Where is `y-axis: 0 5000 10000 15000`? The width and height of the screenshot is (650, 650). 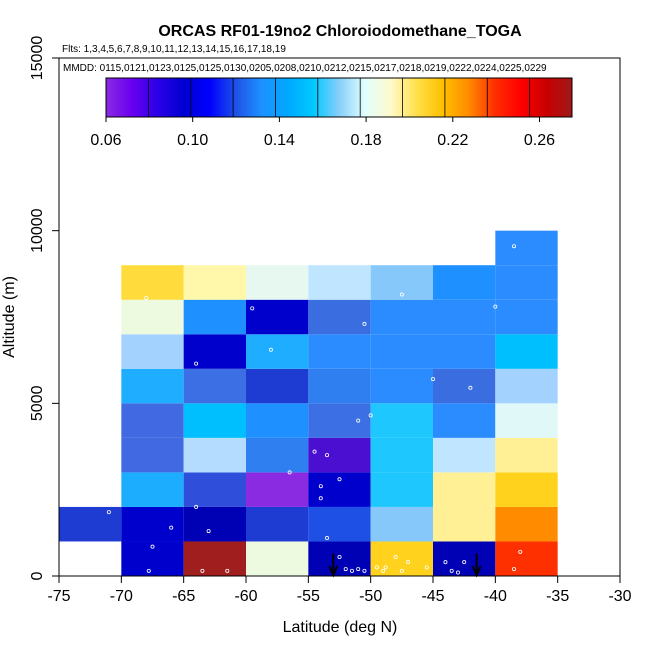
y-axis: 0 5000 10000 15000 is located at coordinates (44, 308).